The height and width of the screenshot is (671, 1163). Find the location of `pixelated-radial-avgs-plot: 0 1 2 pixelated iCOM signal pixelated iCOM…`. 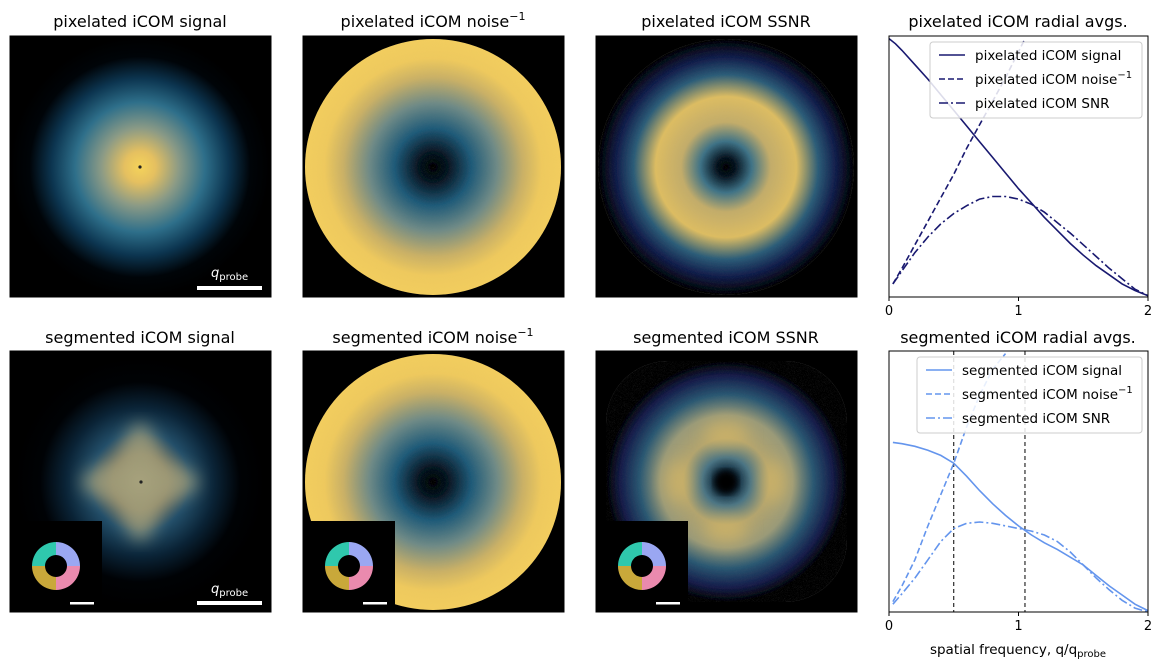

pixelated-radial-avgs-plot: 0 1 2 pixelated iCOM signal pixelated iCOM… is located at coordinates (1018, 177).